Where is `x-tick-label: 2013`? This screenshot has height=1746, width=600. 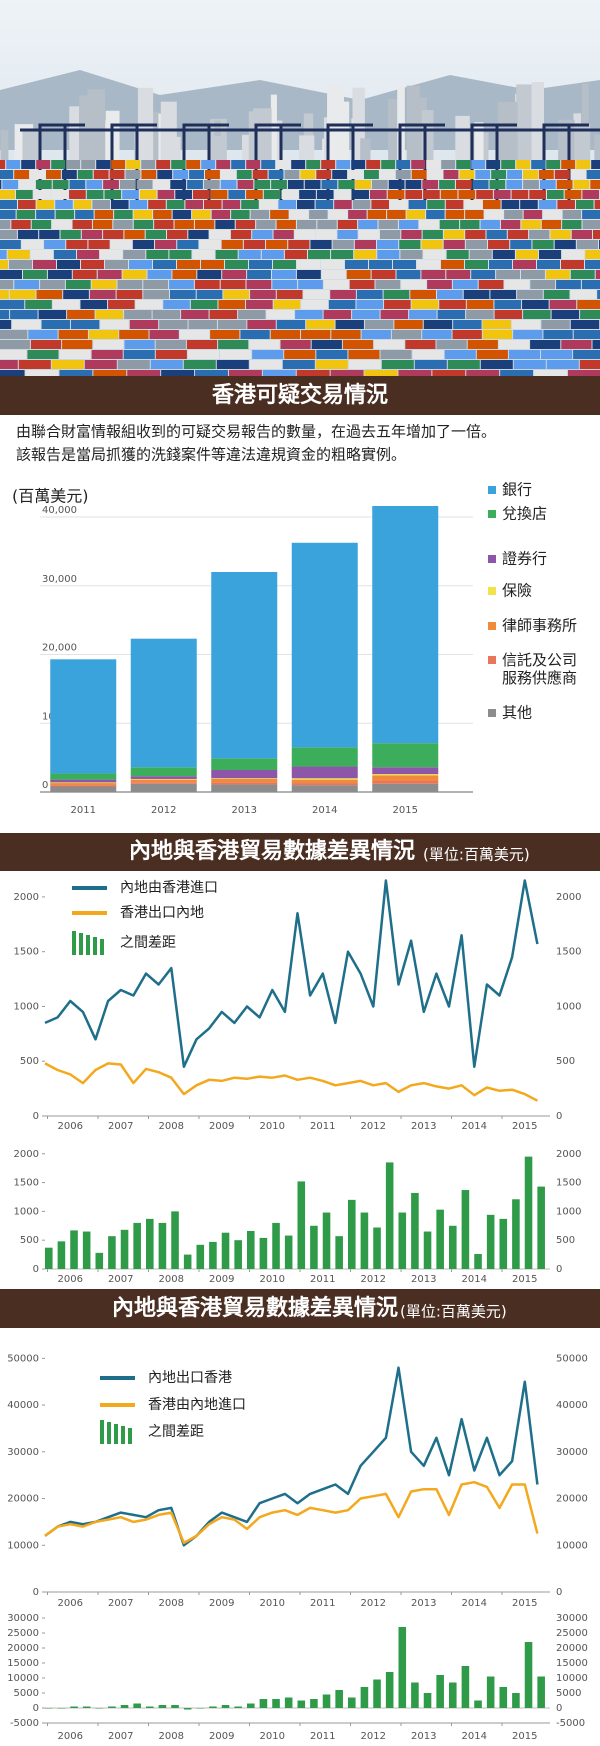
x-tick-label: 2013 is located at coordinates (244, 810).